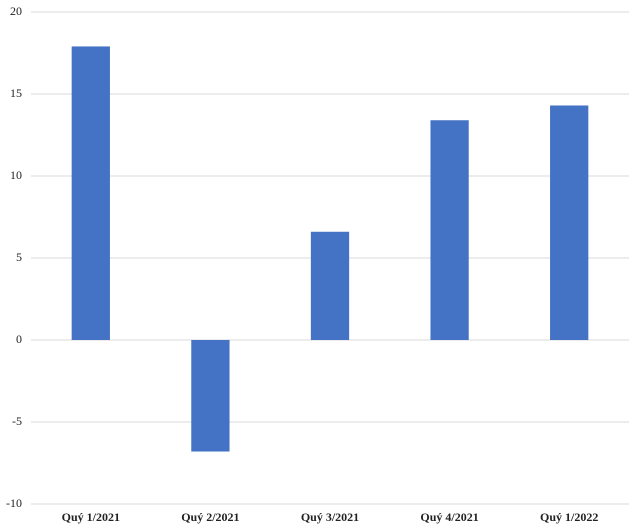 The image size is (640, 532). I want to click on x-tick-label: Quý 1/2021, so click(91, 517).